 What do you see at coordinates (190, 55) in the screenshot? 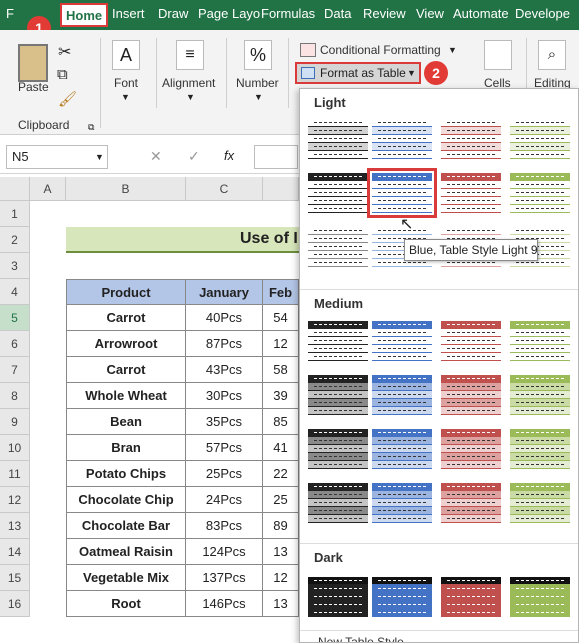
I see `alignment-icon: ≡` at bounding box center [190, 55].